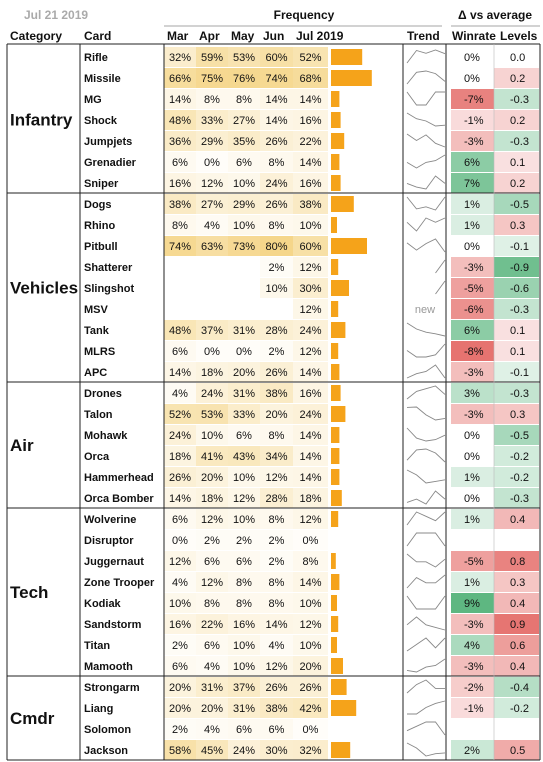 This screenshot has height=762, width=543. What do you see at coordinates (311, 120) in the screenshot?
I see `table-row: Shock 48% 33% 27% 14% 16% -1% 0.2` at bounding box center [311, 120].